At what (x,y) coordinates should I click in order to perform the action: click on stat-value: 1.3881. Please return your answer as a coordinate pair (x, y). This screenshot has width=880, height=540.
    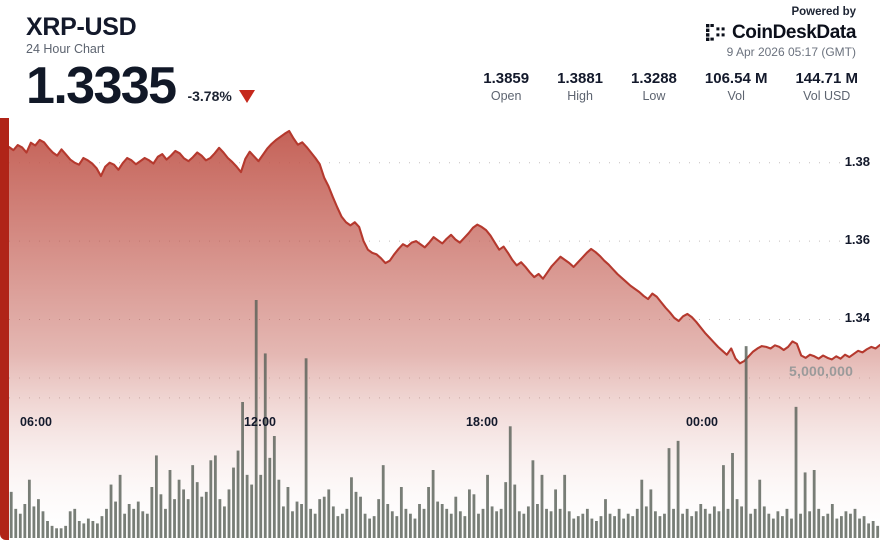
    Looking at the image, I should click on (580, 78).